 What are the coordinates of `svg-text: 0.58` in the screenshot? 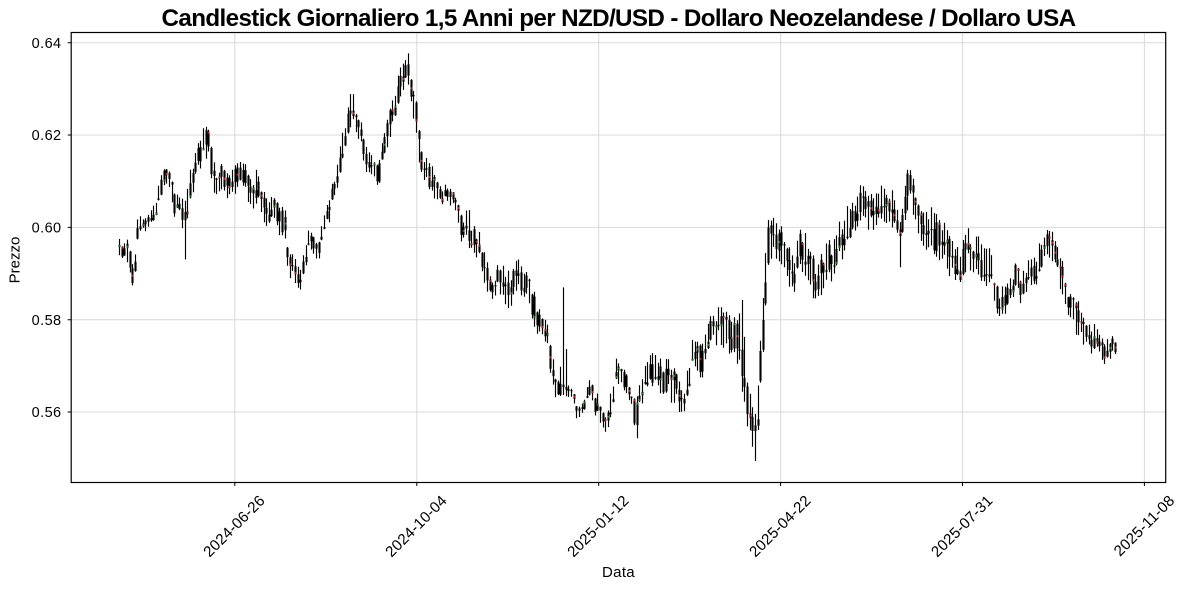 It's located at (47, 321).